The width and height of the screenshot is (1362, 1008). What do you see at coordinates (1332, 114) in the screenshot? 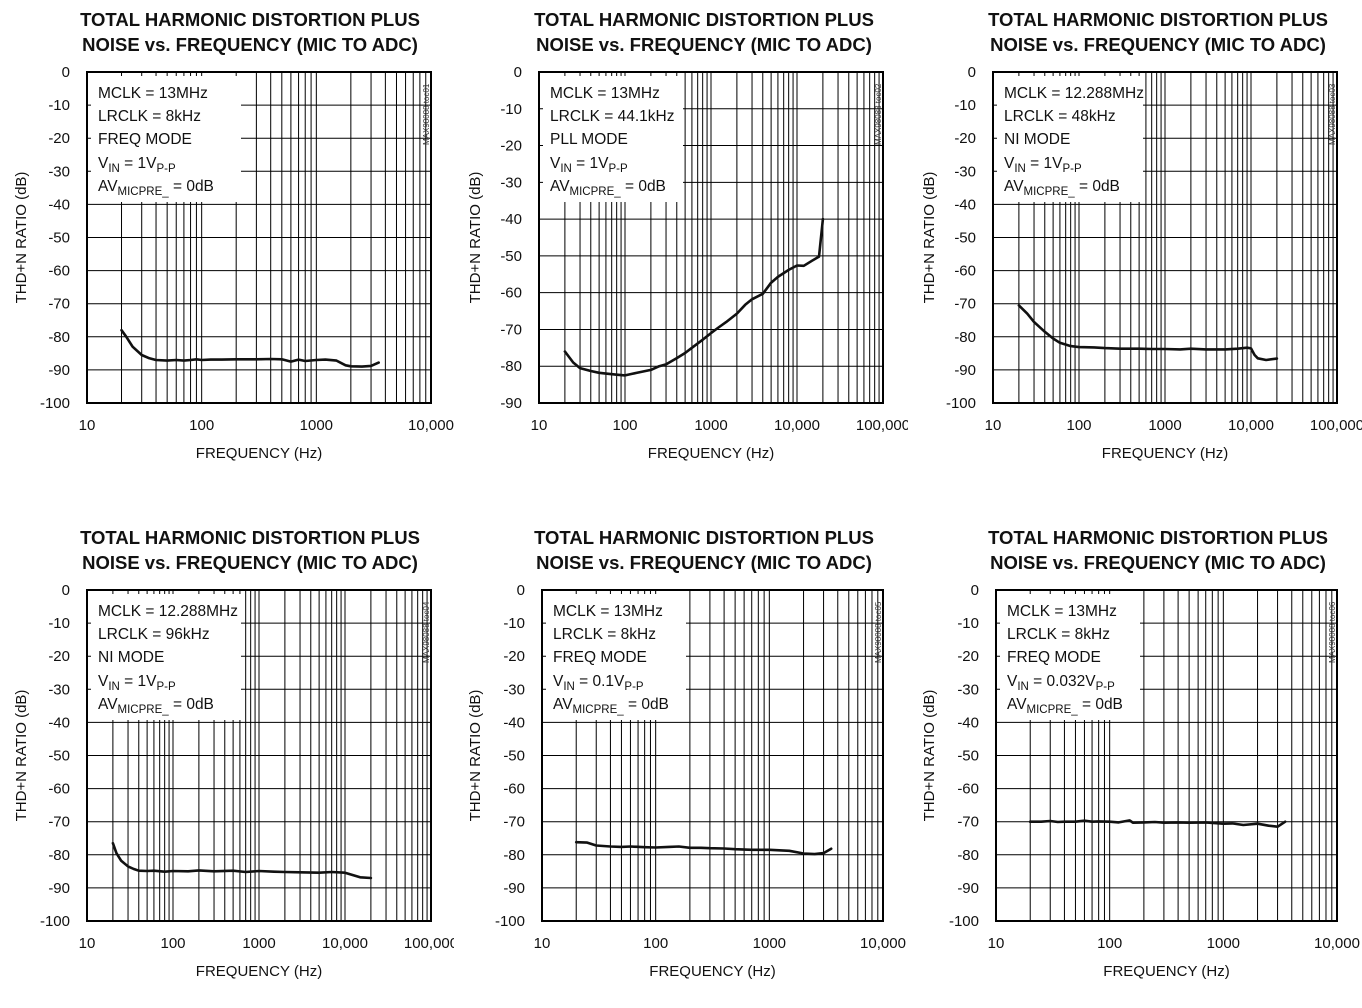
I see `figure-id: MAX98088 toc03` at bounding box center [1332, 114].